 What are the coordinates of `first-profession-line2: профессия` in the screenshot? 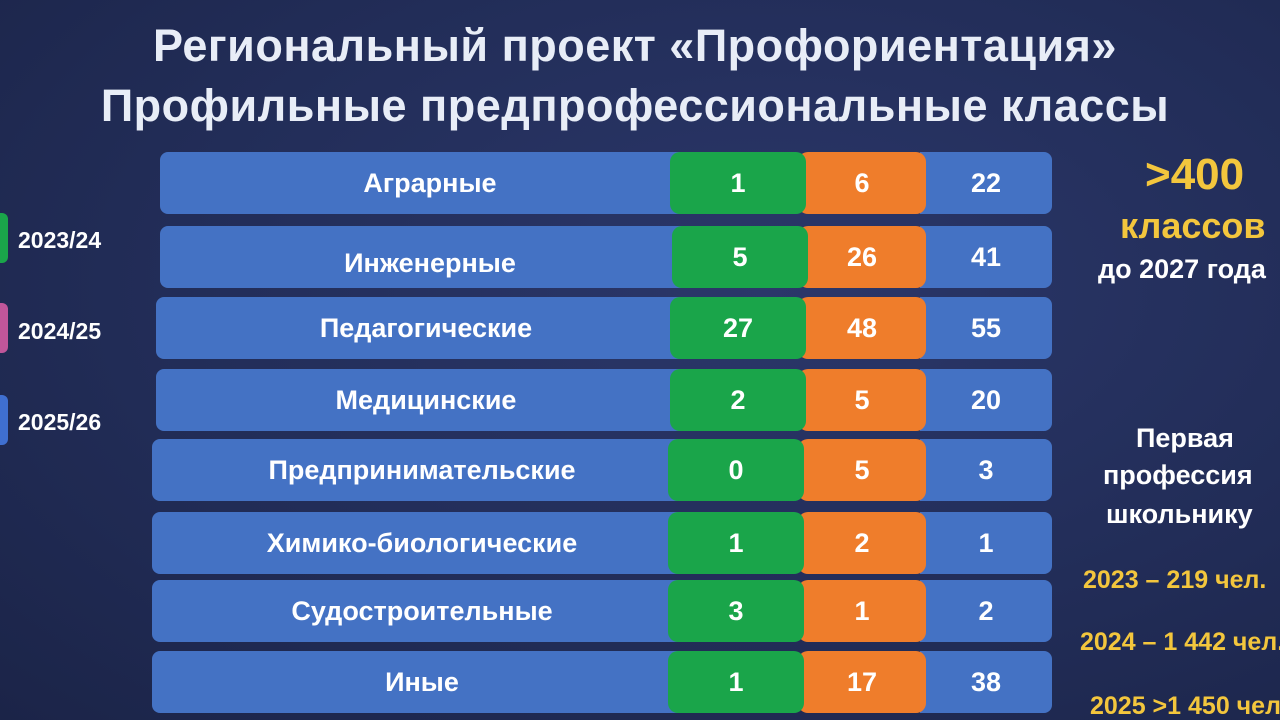 It's located at (1178, 475).